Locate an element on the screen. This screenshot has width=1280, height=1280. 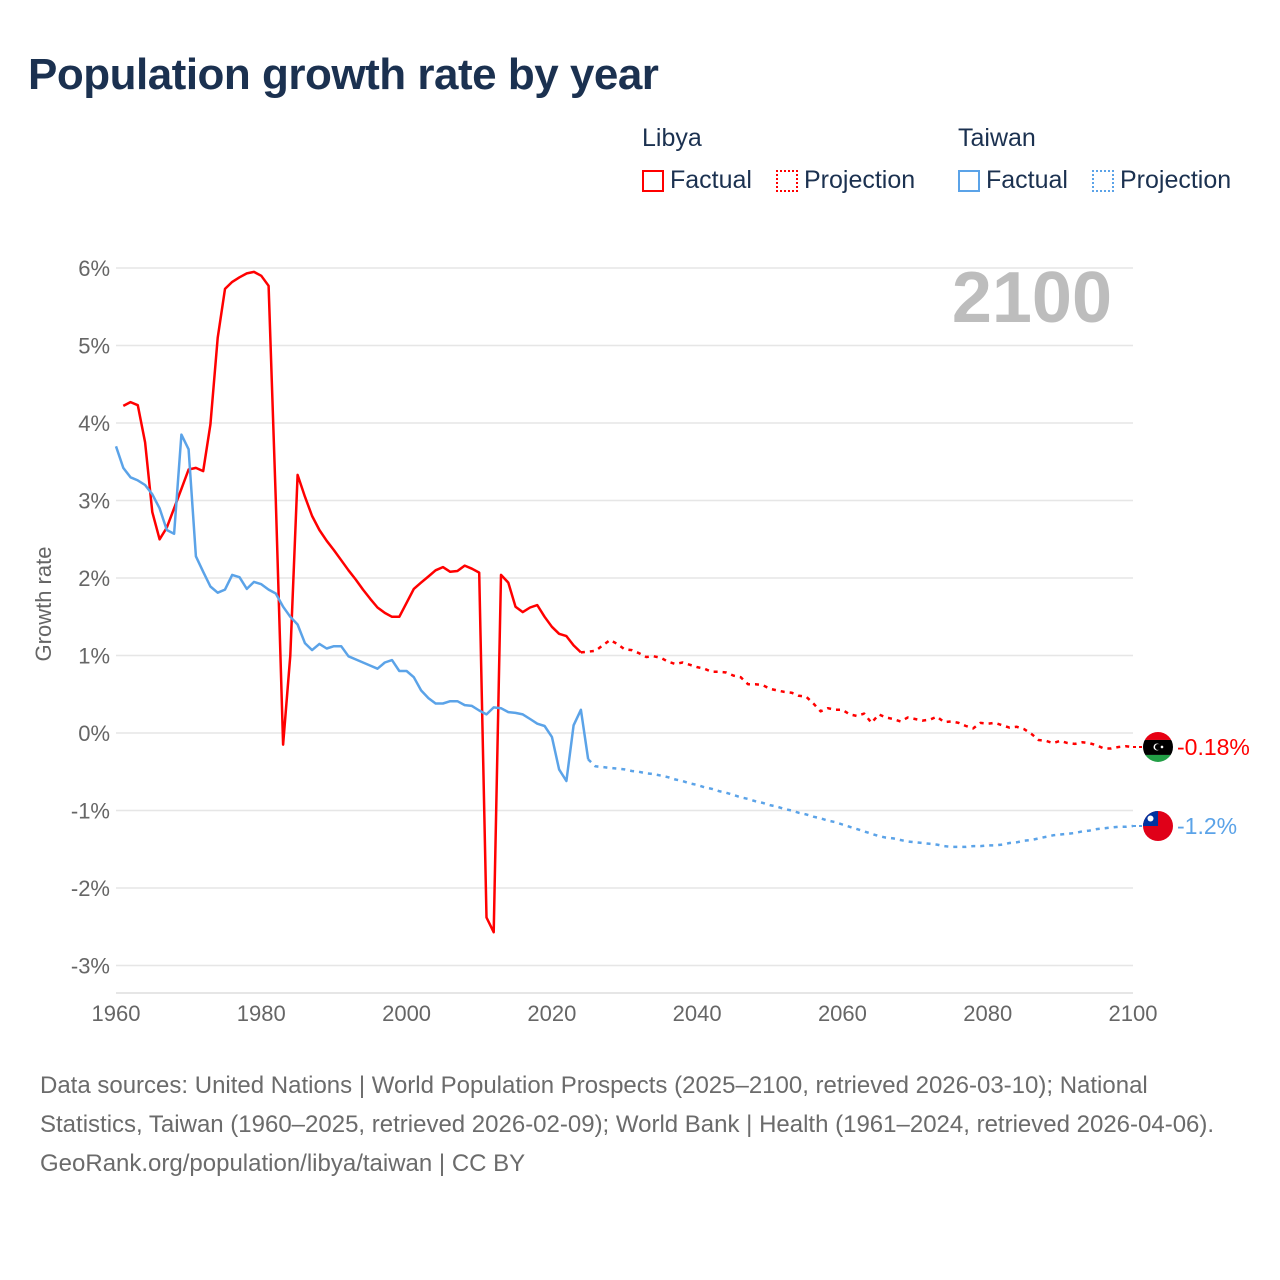
series-line-libya-projection is located at coordinates (857, 694).